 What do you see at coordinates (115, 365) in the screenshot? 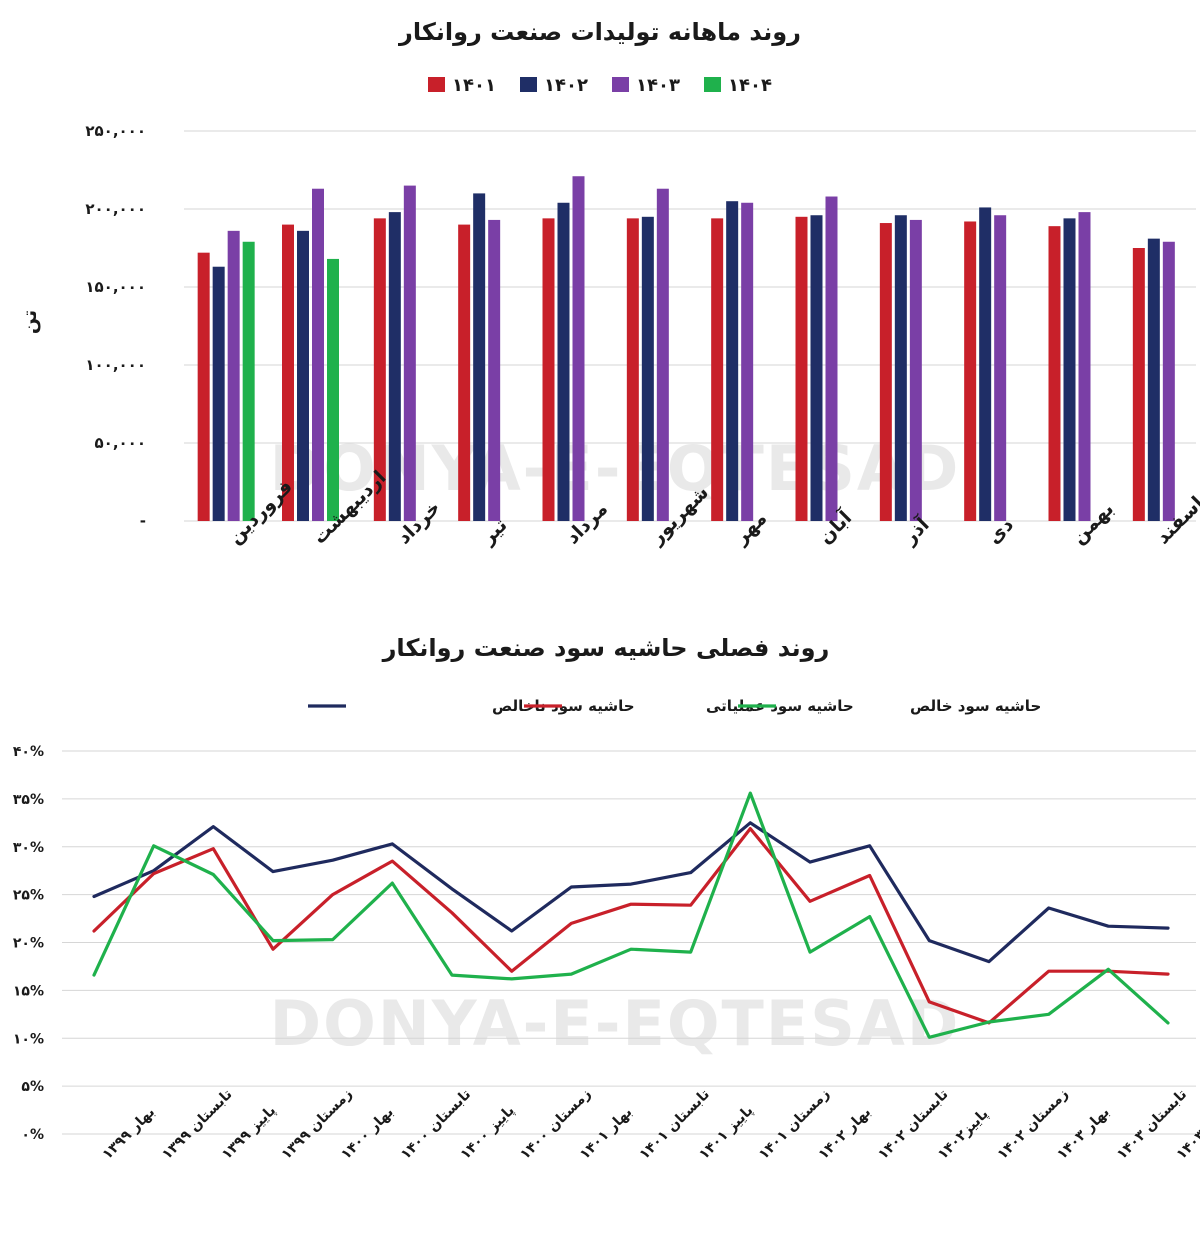
I see `bar-chart-ytick-label: ۱۰۰,۰۰۰` at bounding box center [115, 365].